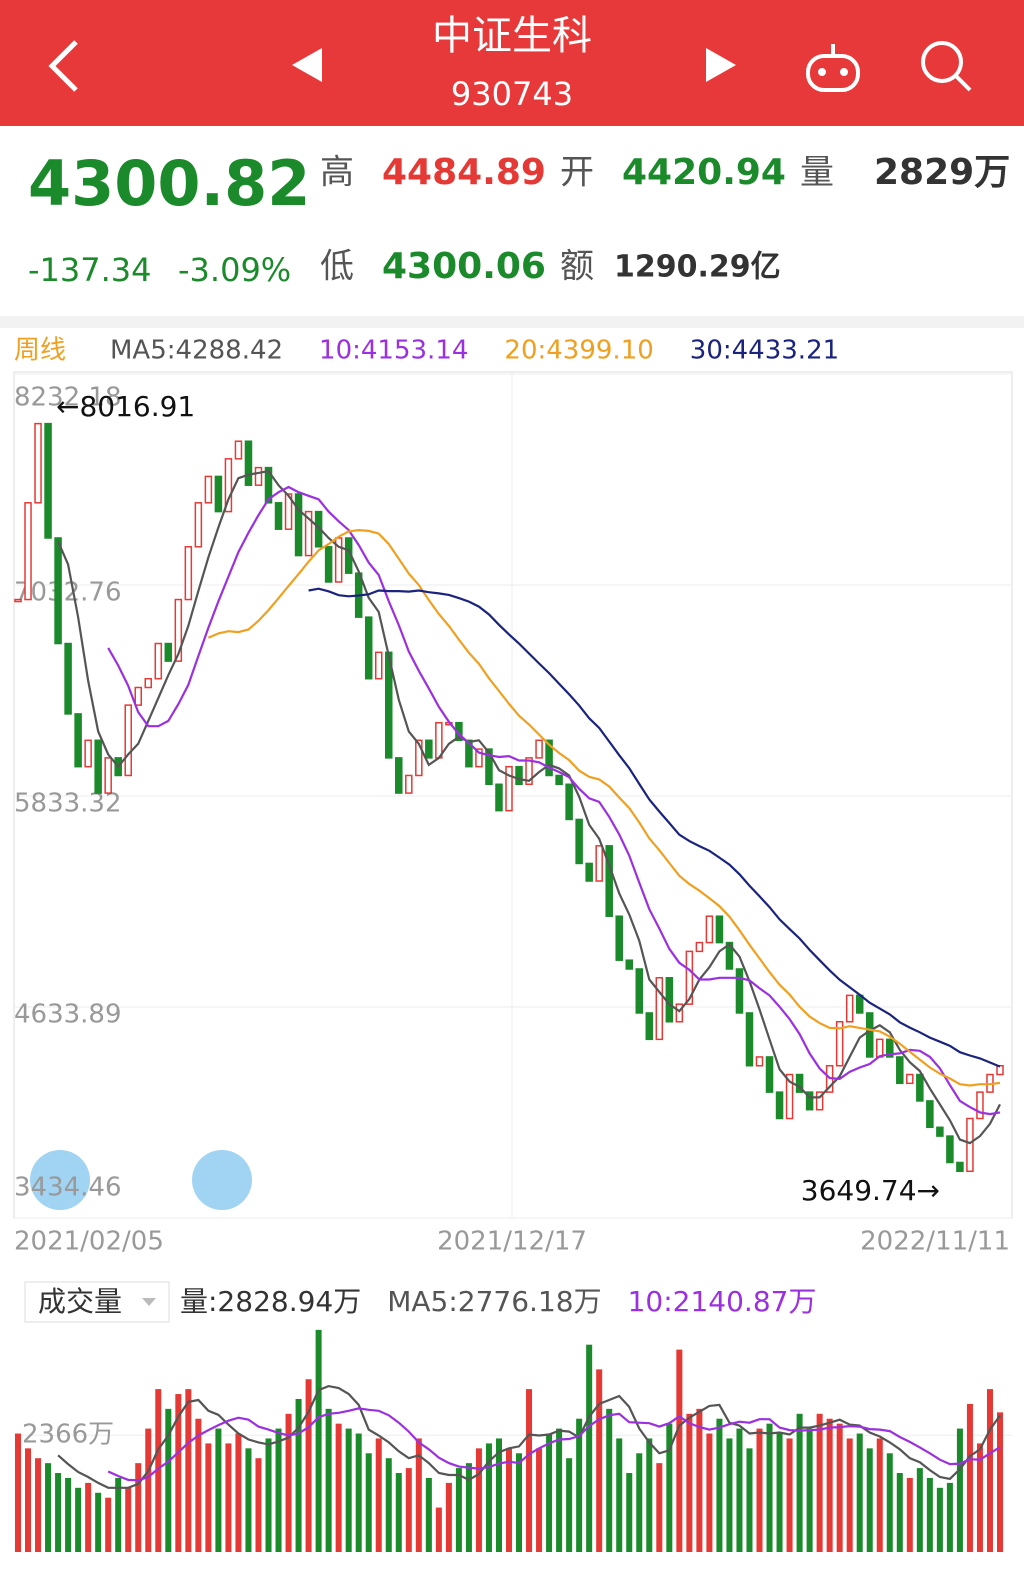 The width and height of the screenshot is (1024, 1576). Describe the element at coordinates (68, 398) in the screenshot. I see `y-tick-label: 8232.18` at that location.